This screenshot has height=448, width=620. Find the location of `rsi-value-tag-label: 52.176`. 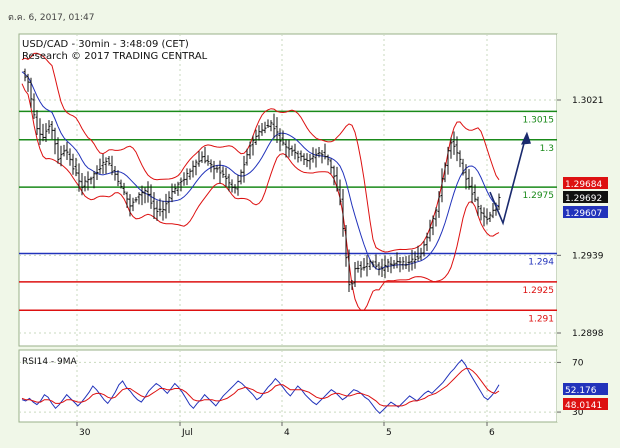

rsi-value-tag-label: 52.176 is located at coordinates (581, 391).